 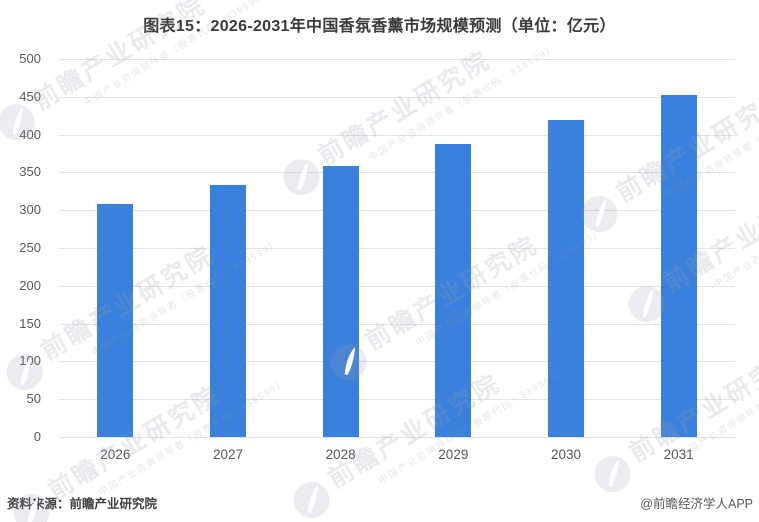 I want to click on y-tick-label: 450, so click(x=30, y=96).